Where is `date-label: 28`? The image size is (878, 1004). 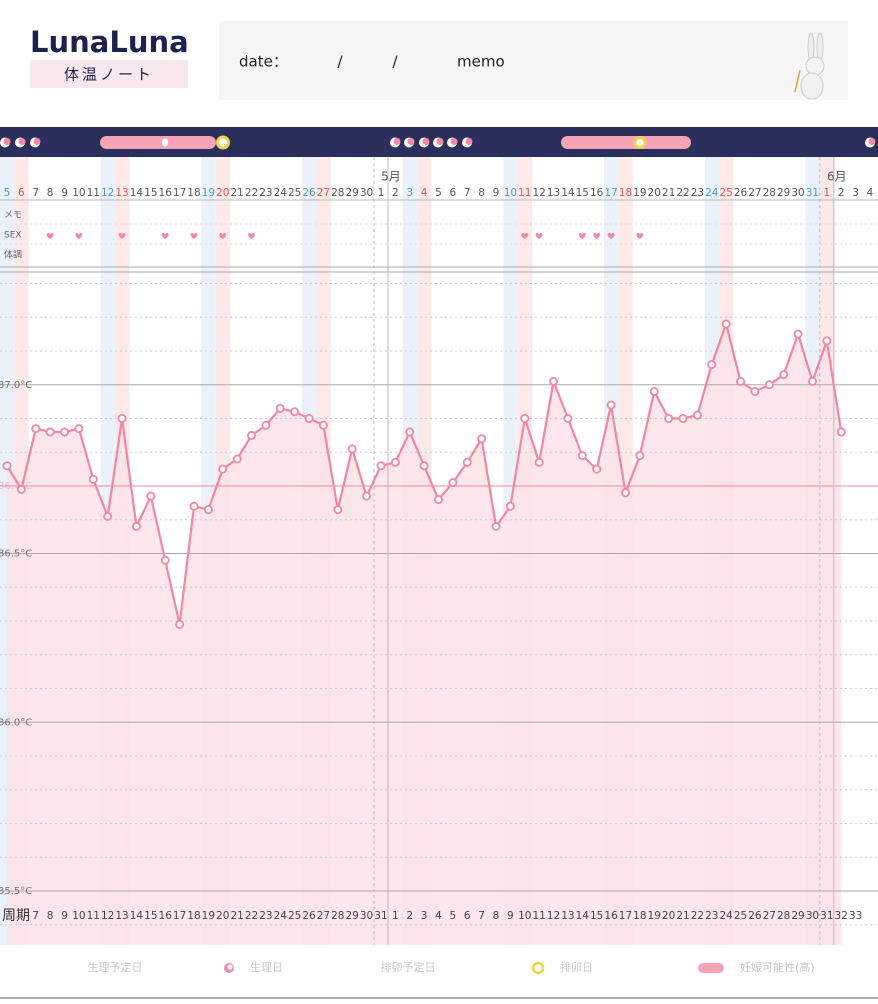
date-label: 28 is located at coordinates (769, 193).